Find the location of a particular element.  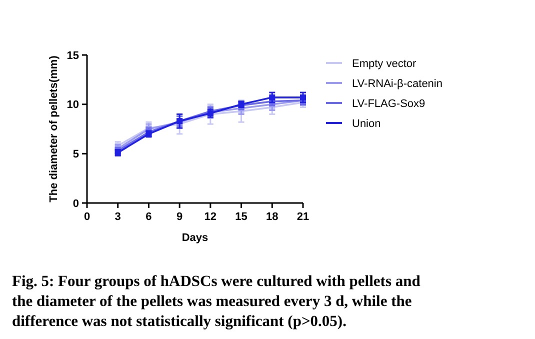

y-tick-label: 0 is located at coordinates (75, 204).